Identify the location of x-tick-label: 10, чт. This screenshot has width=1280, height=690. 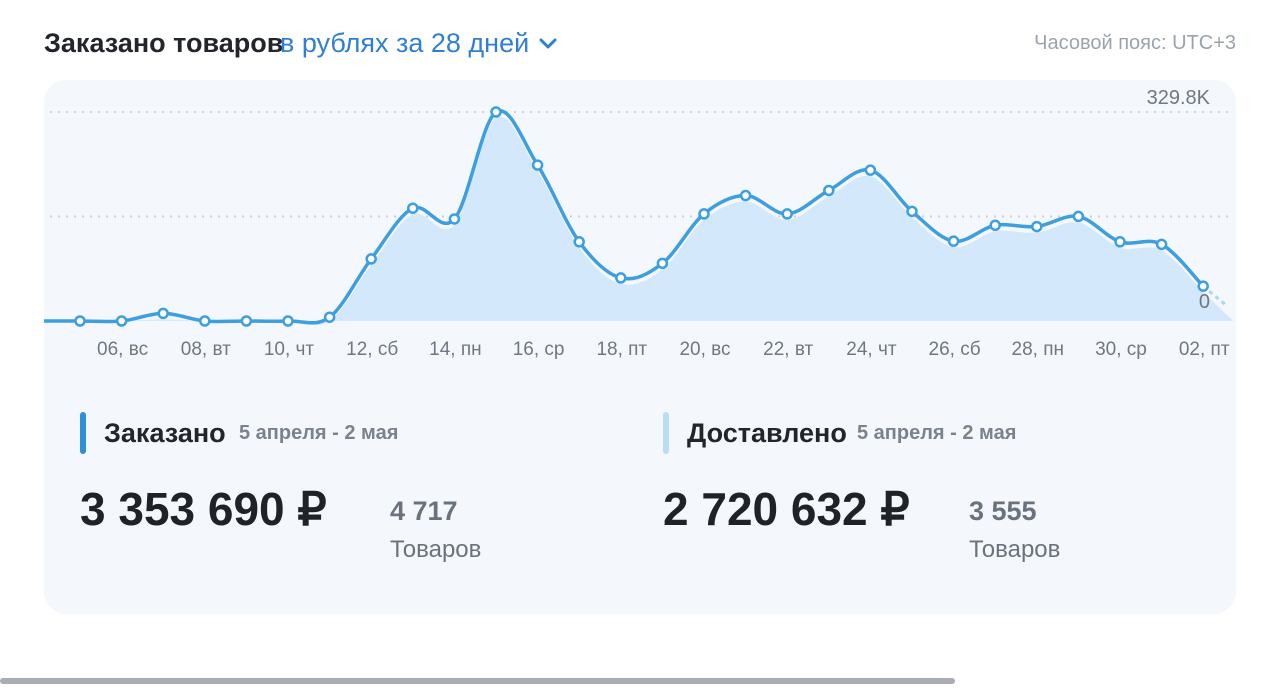
(289, 349).